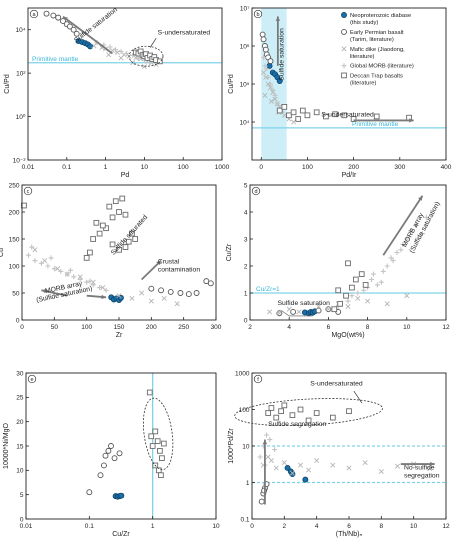 Image resolution: width=454 pixels, height=550 pixels. Describe the element at coordinates (403, 225) in the screenshot. I see `arrow-shaft` at that location.